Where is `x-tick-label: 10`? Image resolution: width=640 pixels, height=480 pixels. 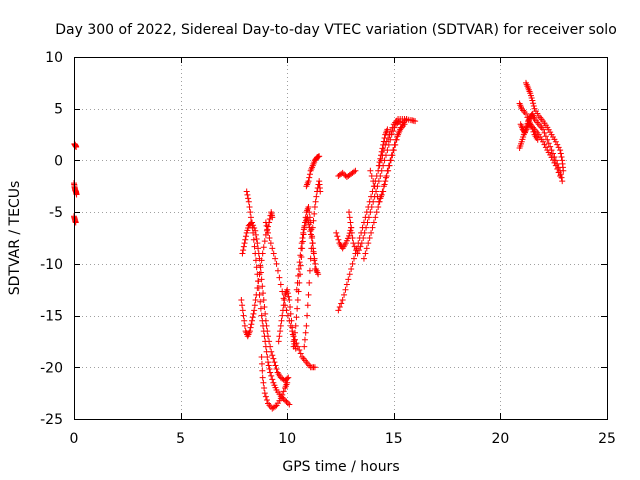 x-tick-label: 10 is located at coordinates (287, 439).